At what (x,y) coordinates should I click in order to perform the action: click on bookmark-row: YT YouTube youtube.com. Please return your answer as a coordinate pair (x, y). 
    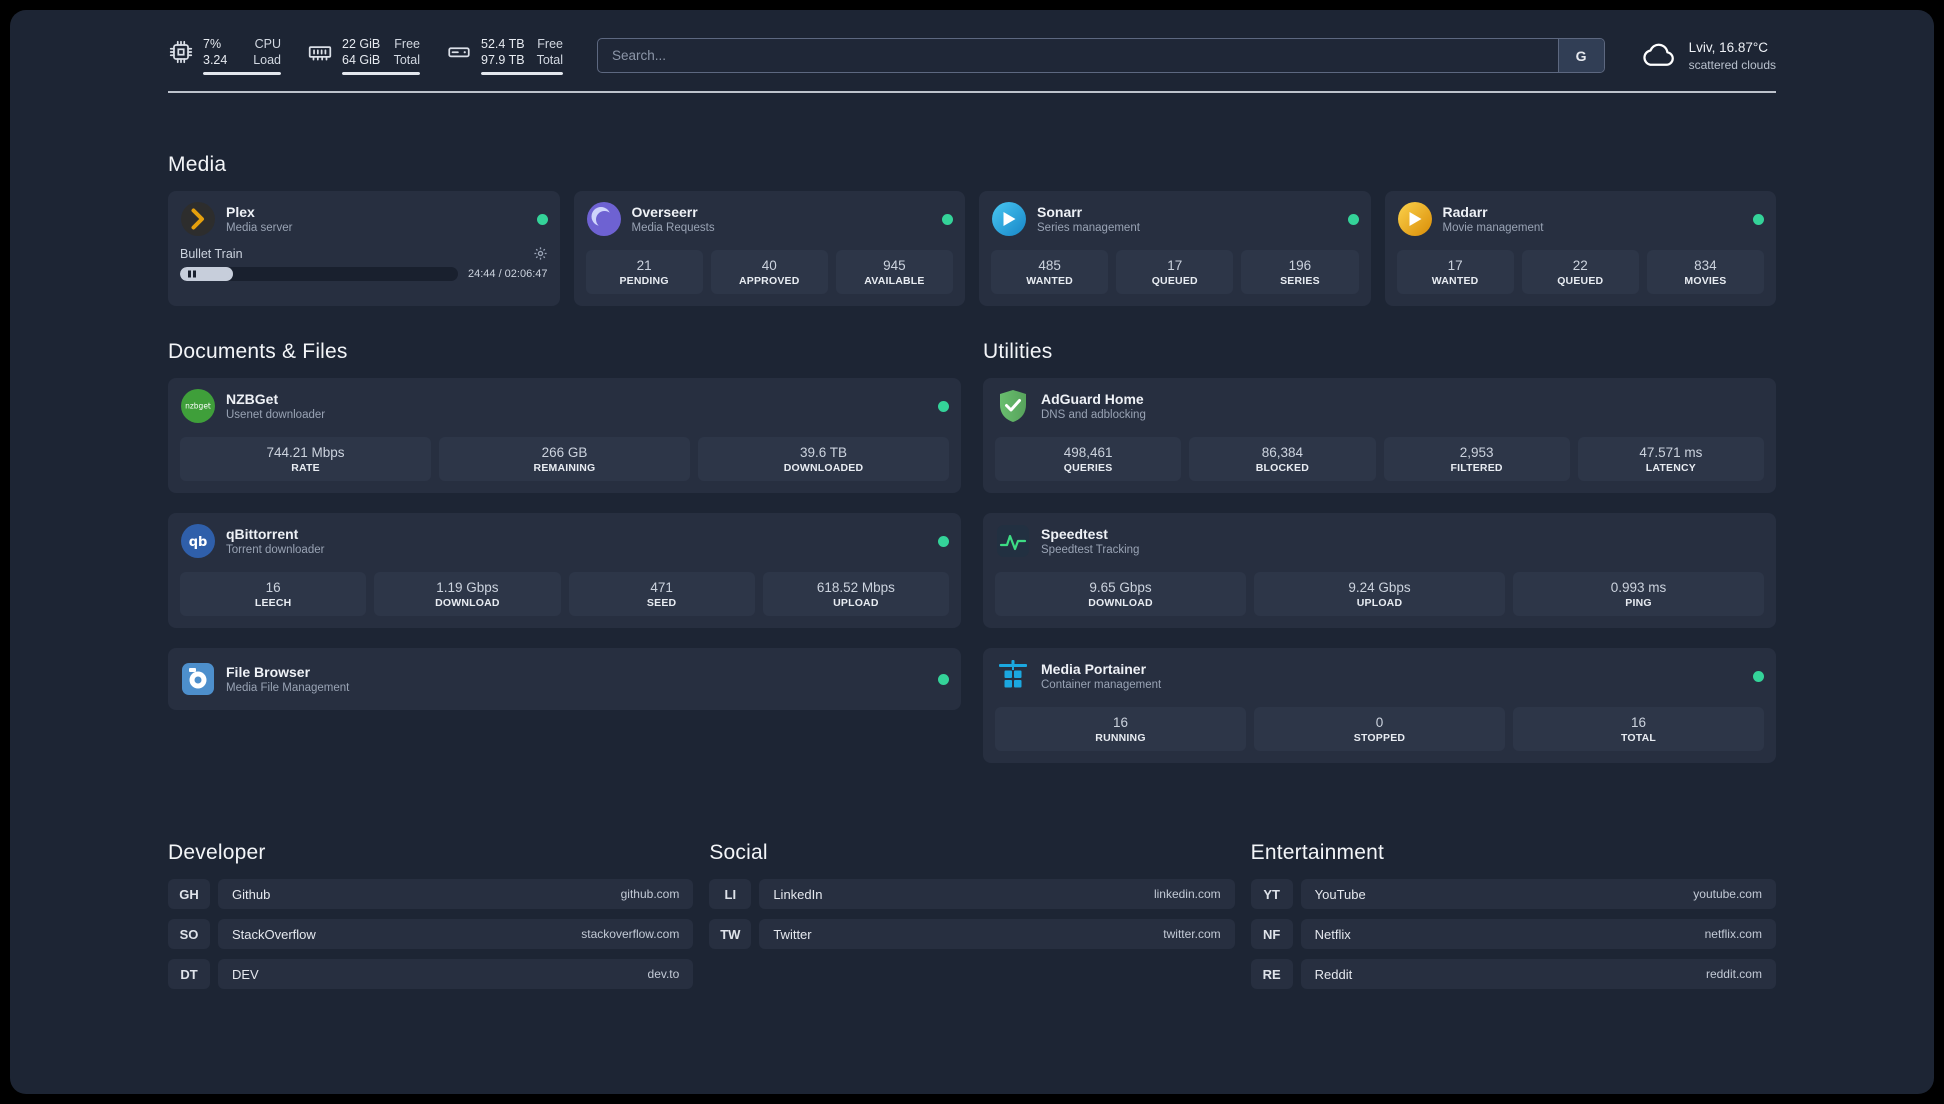
    Looking at the image, I should click on (1513, 894).